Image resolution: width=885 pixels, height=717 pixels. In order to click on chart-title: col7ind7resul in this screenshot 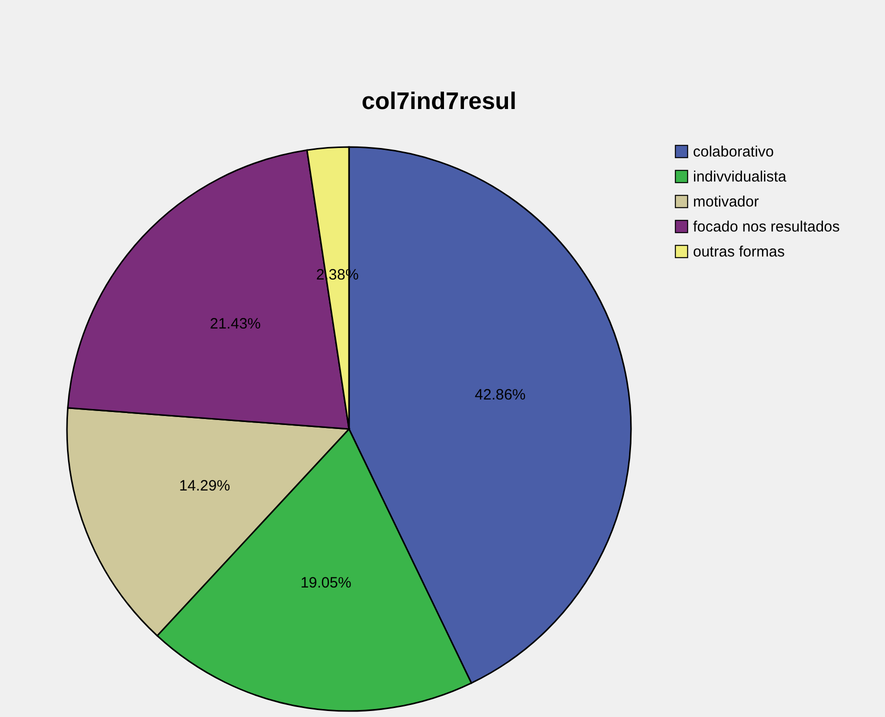, I will do `click(439, 101)`.